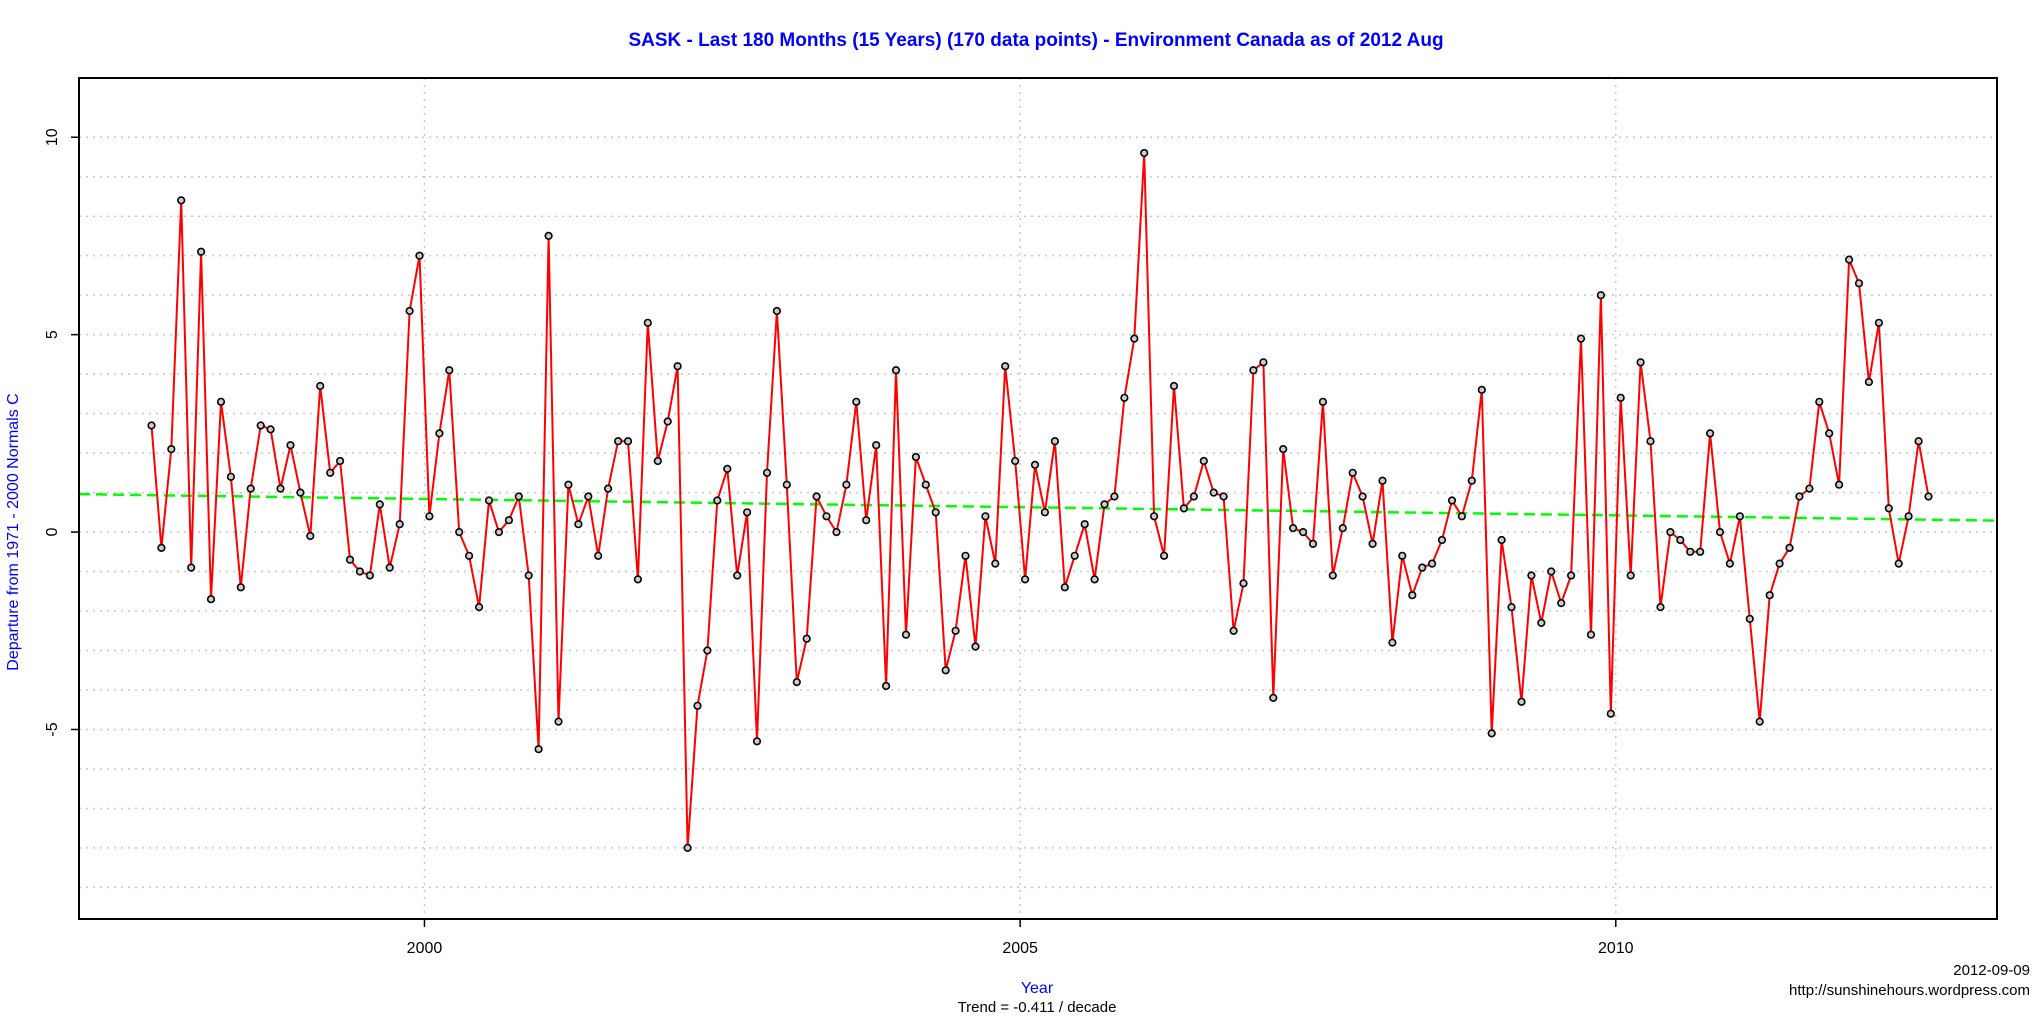 This screenshot has height=1018, width=2038. Describe the element at coordinates (1037, 1007) in the screenshot. I see `trend-annotation: Trend = -0.411 / decade` at that location.